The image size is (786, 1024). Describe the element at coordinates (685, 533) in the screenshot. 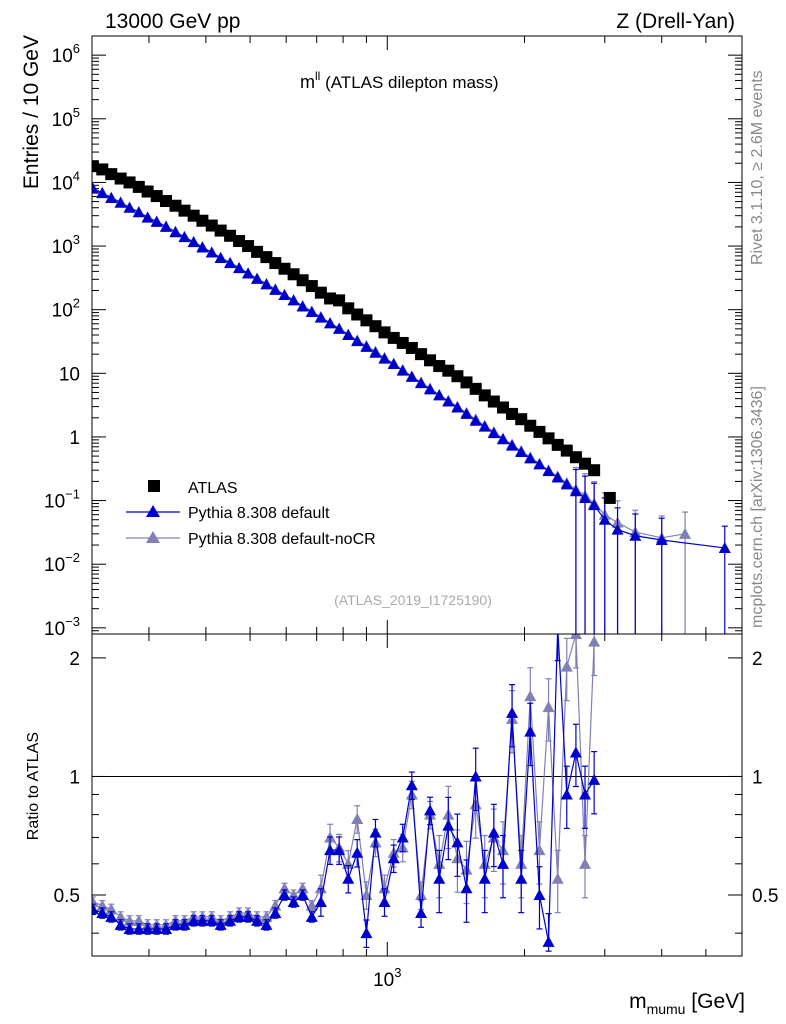

I see `data-point-nocr` at that location.